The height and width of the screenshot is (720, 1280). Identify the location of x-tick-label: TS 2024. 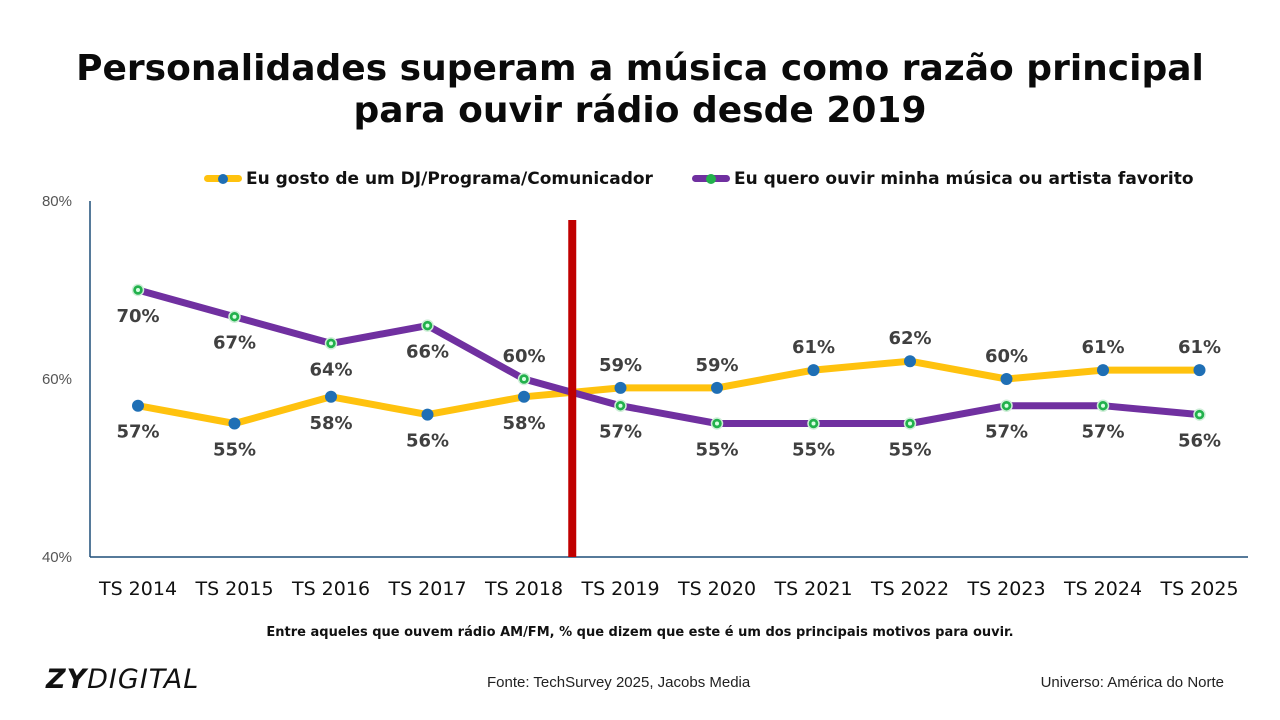
(1102, 589).